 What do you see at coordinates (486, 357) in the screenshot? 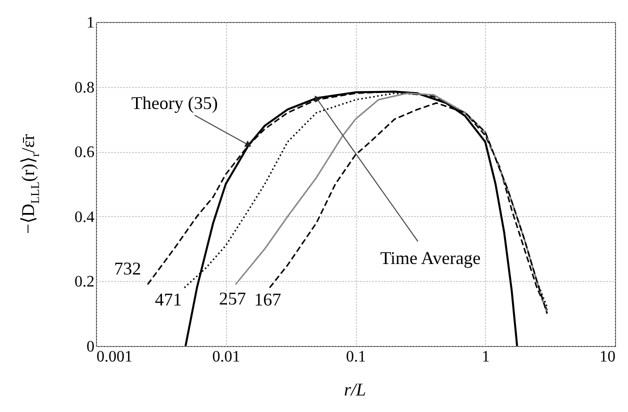
I see `x-tick-label: 1` at bounding box center [486, 357].